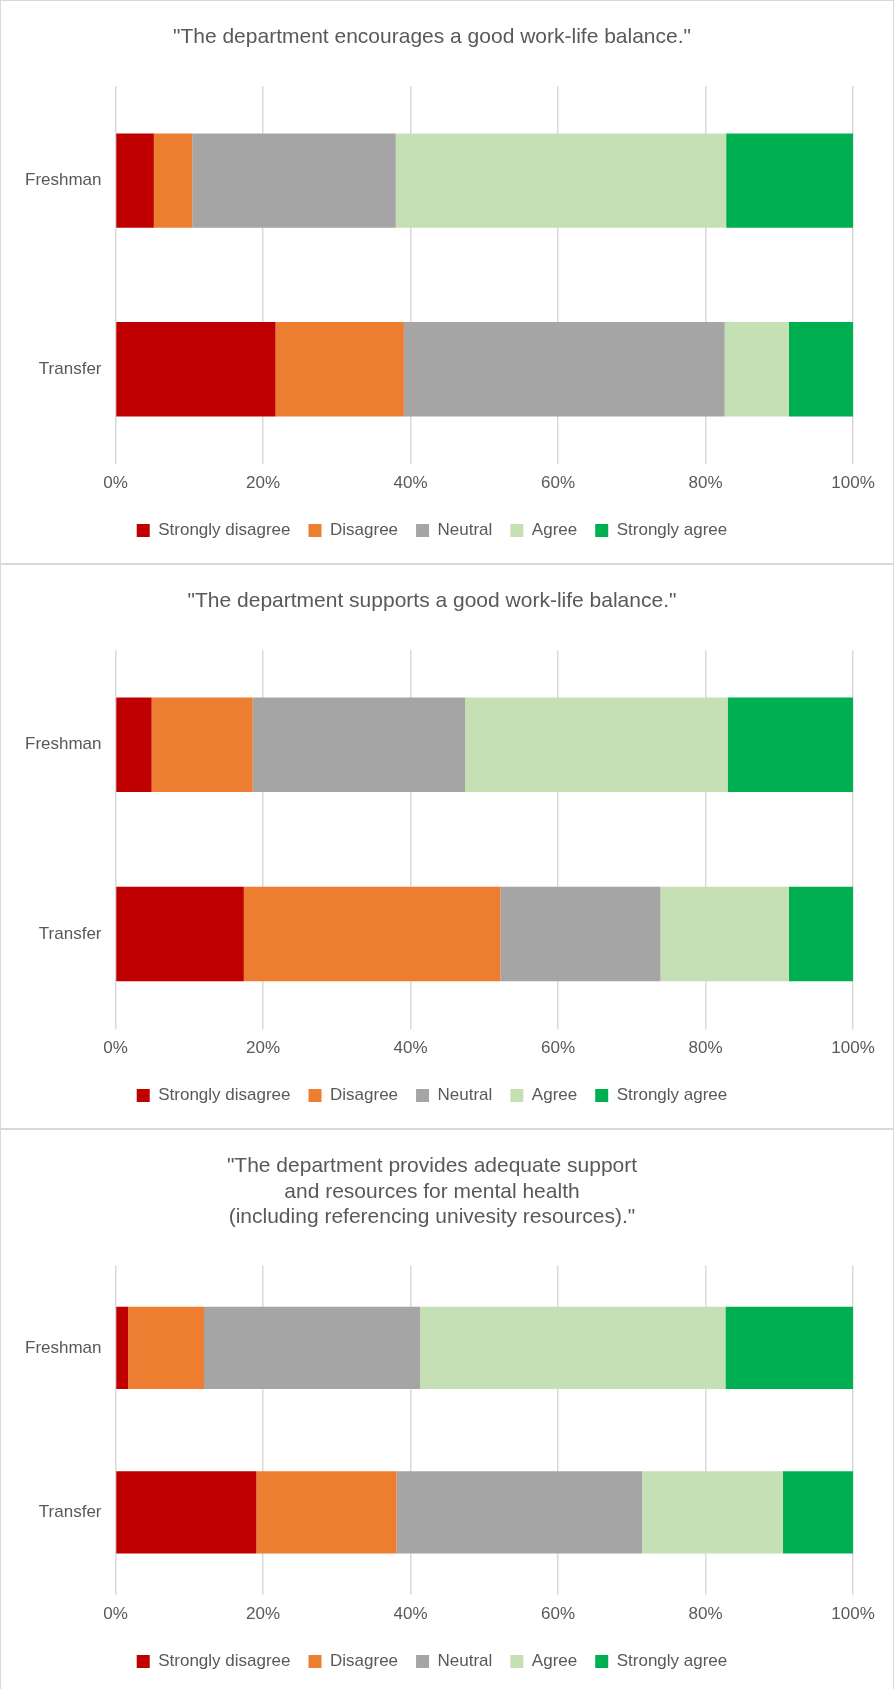 The height and width of the screenshot is (1689, 894). Describe the element at coordinates (432, 36) in the screenshot. I see `chart-title: "The department encourages a good work-life balance."` at that location.